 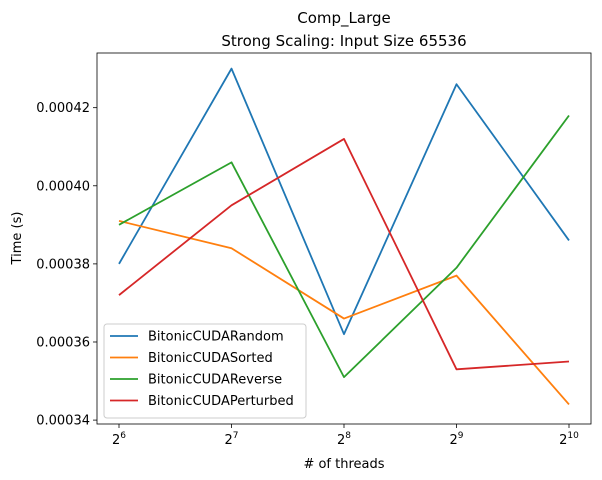 I want to click on y-tick-label: 0.00036, so click(x=63, y=342).